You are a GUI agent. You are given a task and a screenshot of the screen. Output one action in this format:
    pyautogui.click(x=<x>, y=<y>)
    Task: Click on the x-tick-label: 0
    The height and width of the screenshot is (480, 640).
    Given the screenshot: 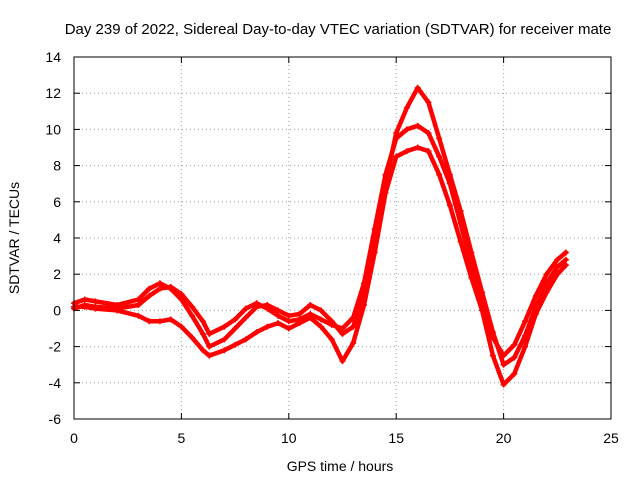 What is the action you would take?
    pyautogui.click(x=74, y=438)
    